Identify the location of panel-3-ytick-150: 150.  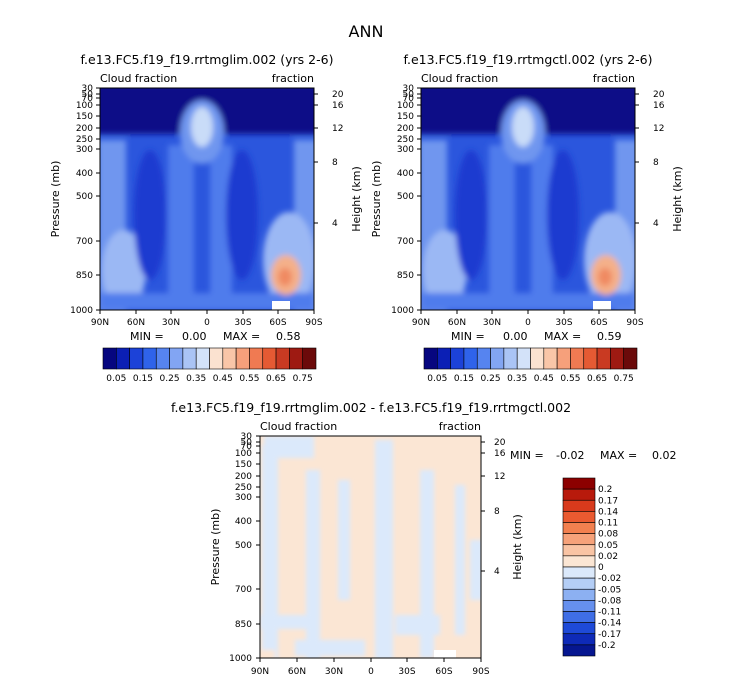
(243, 465).